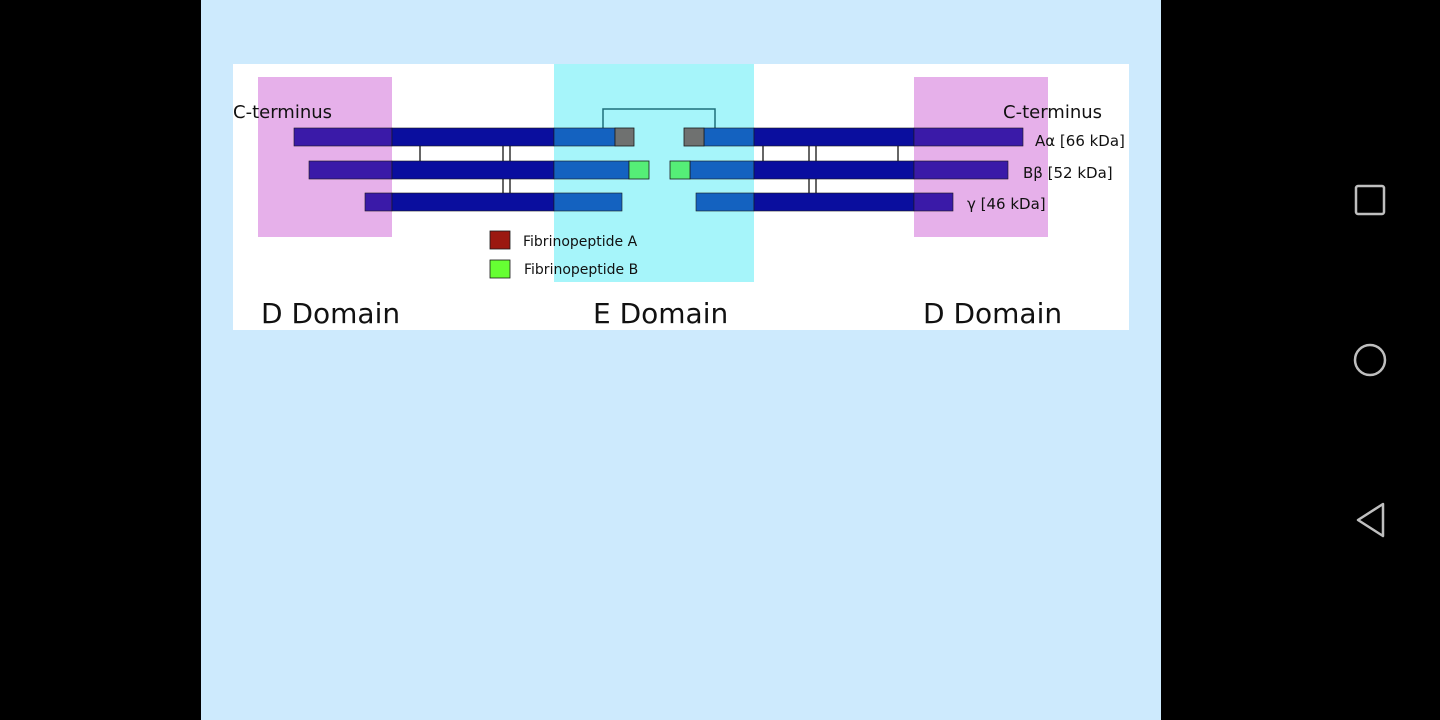 The image size is (1440, 720). Describe the element at coordinates (624, 137) in the screenshot. I see `fibrinopeptide-a-left` at that location.